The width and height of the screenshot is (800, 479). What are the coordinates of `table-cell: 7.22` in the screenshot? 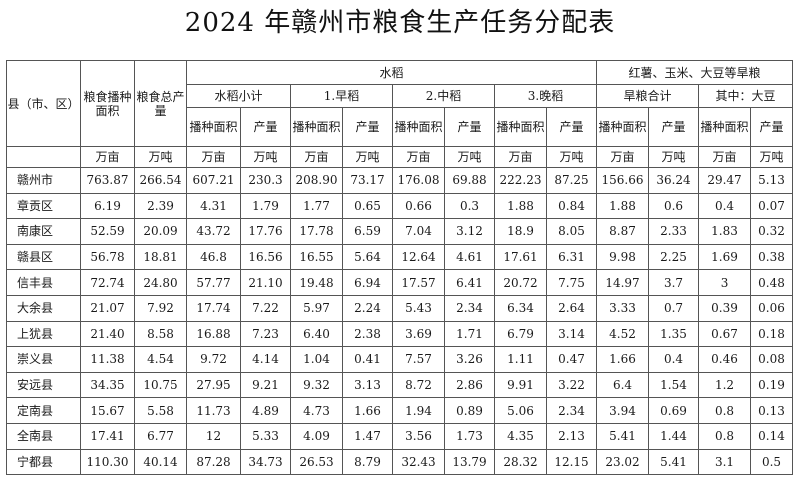 It's located at (265, 308).